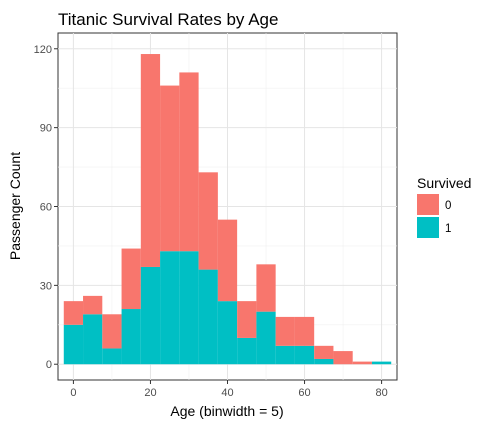  Describe the element at coordinates (73, 393) in the screenshot. I see `x-tick-label: 0` at that location.